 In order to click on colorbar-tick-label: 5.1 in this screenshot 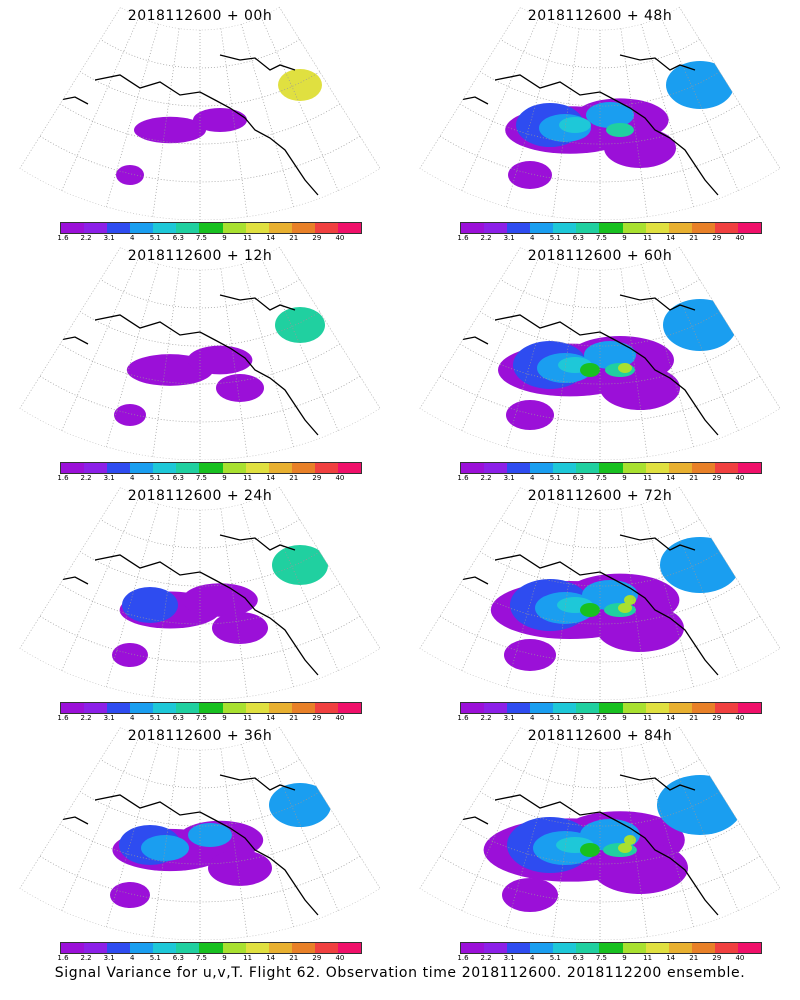, I will do `click(555, 238)`.